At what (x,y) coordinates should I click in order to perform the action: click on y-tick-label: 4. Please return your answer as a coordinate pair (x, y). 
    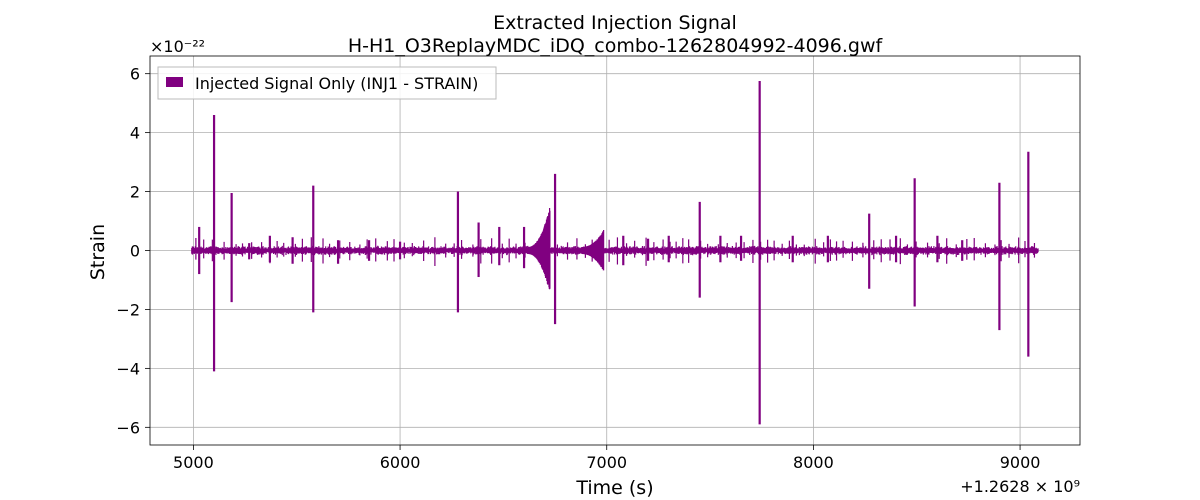
    Looking at the image, I should click on (135, 133).